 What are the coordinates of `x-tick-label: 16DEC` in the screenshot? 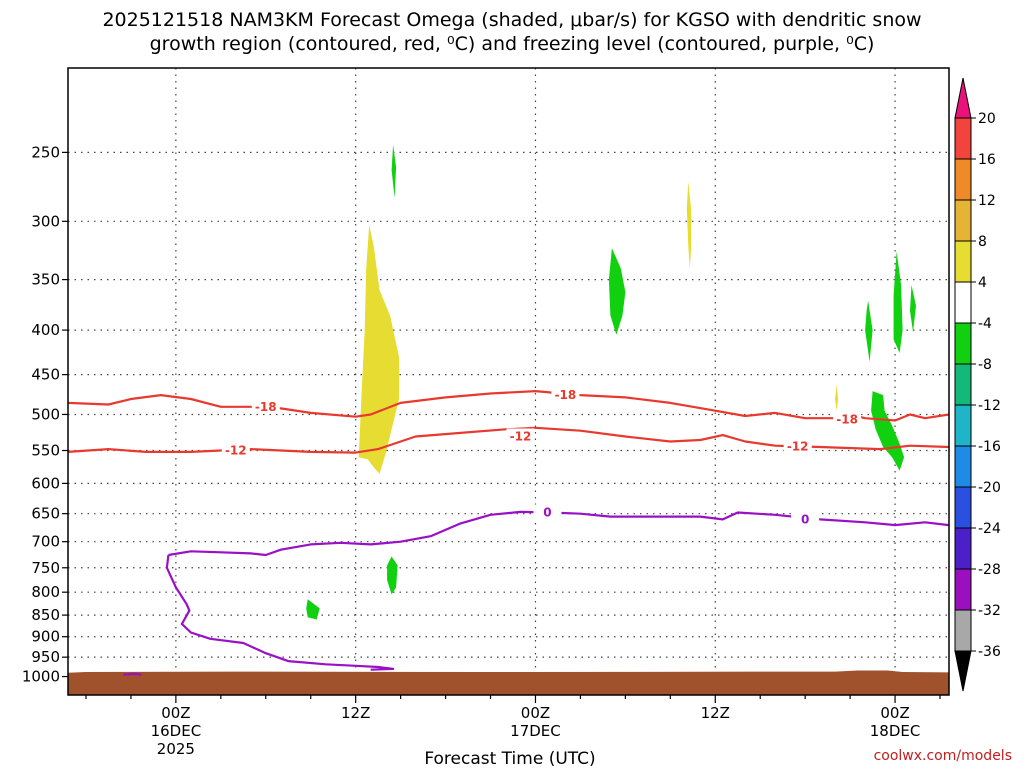 It's located at (176, 731).